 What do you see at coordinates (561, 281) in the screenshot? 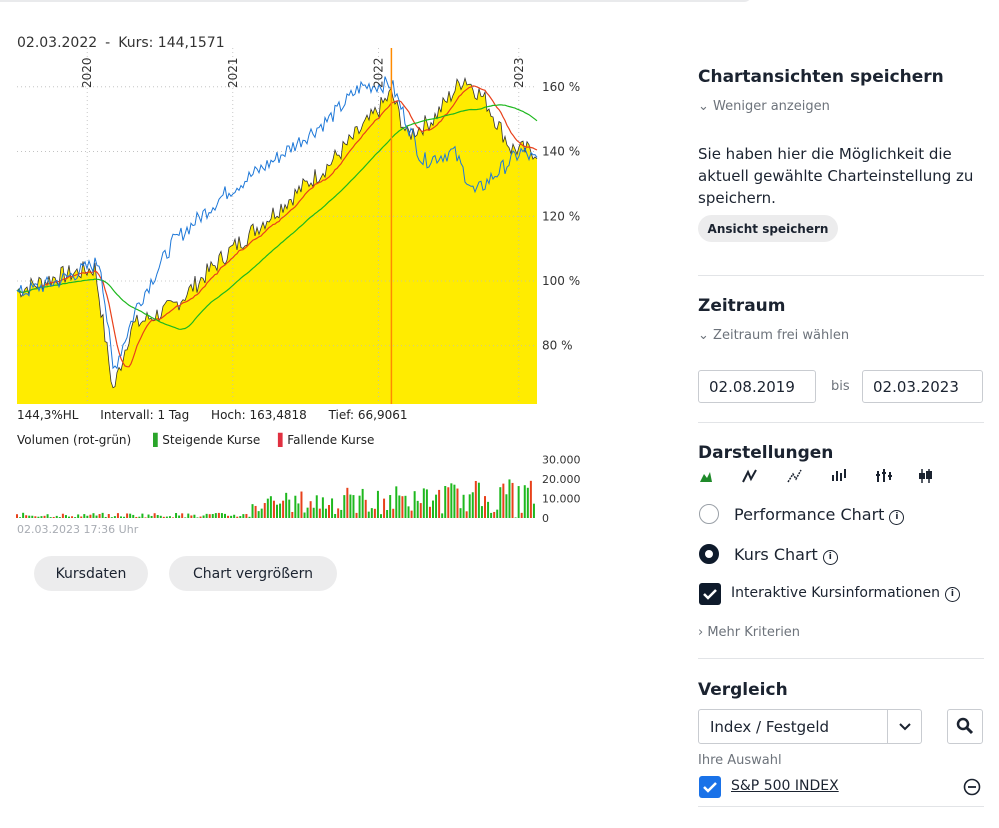
I see `y-tick-label: 100 %` at bounding box center [561, 281].